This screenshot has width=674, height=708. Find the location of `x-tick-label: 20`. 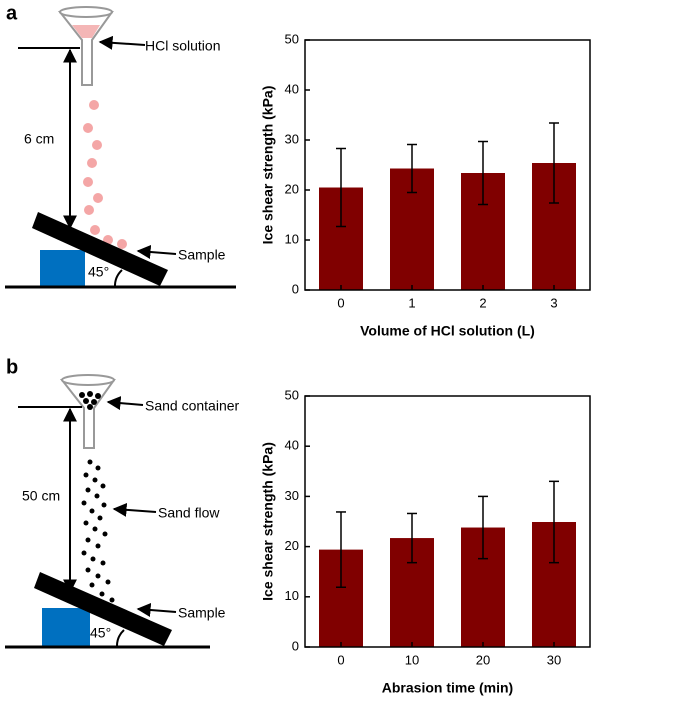

x-tick-label: 20 is located at coordinates (483, 659).